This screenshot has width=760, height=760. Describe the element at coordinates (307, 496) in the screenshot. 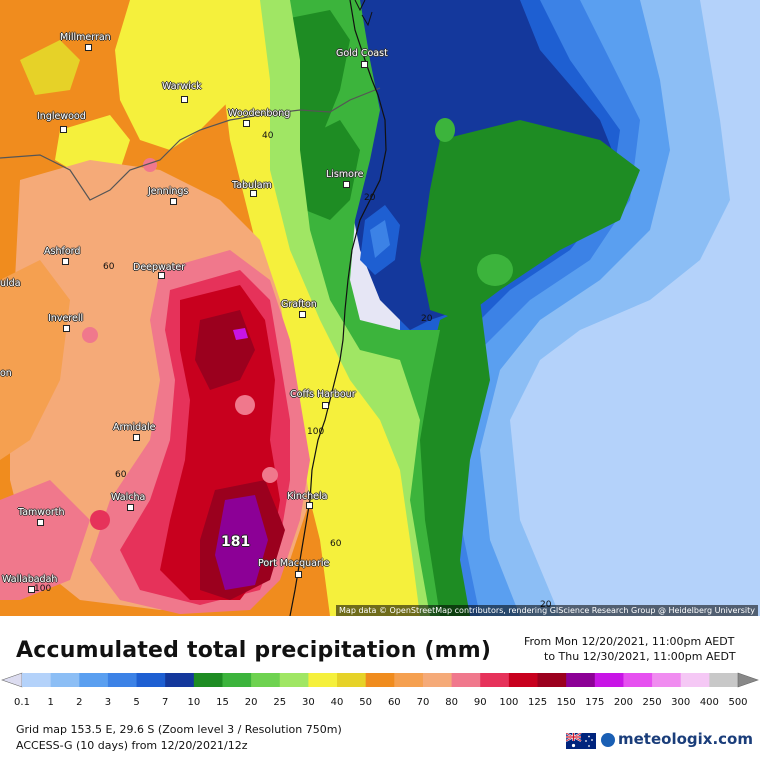

I see `place-kinchela: Kinchela` at that location.